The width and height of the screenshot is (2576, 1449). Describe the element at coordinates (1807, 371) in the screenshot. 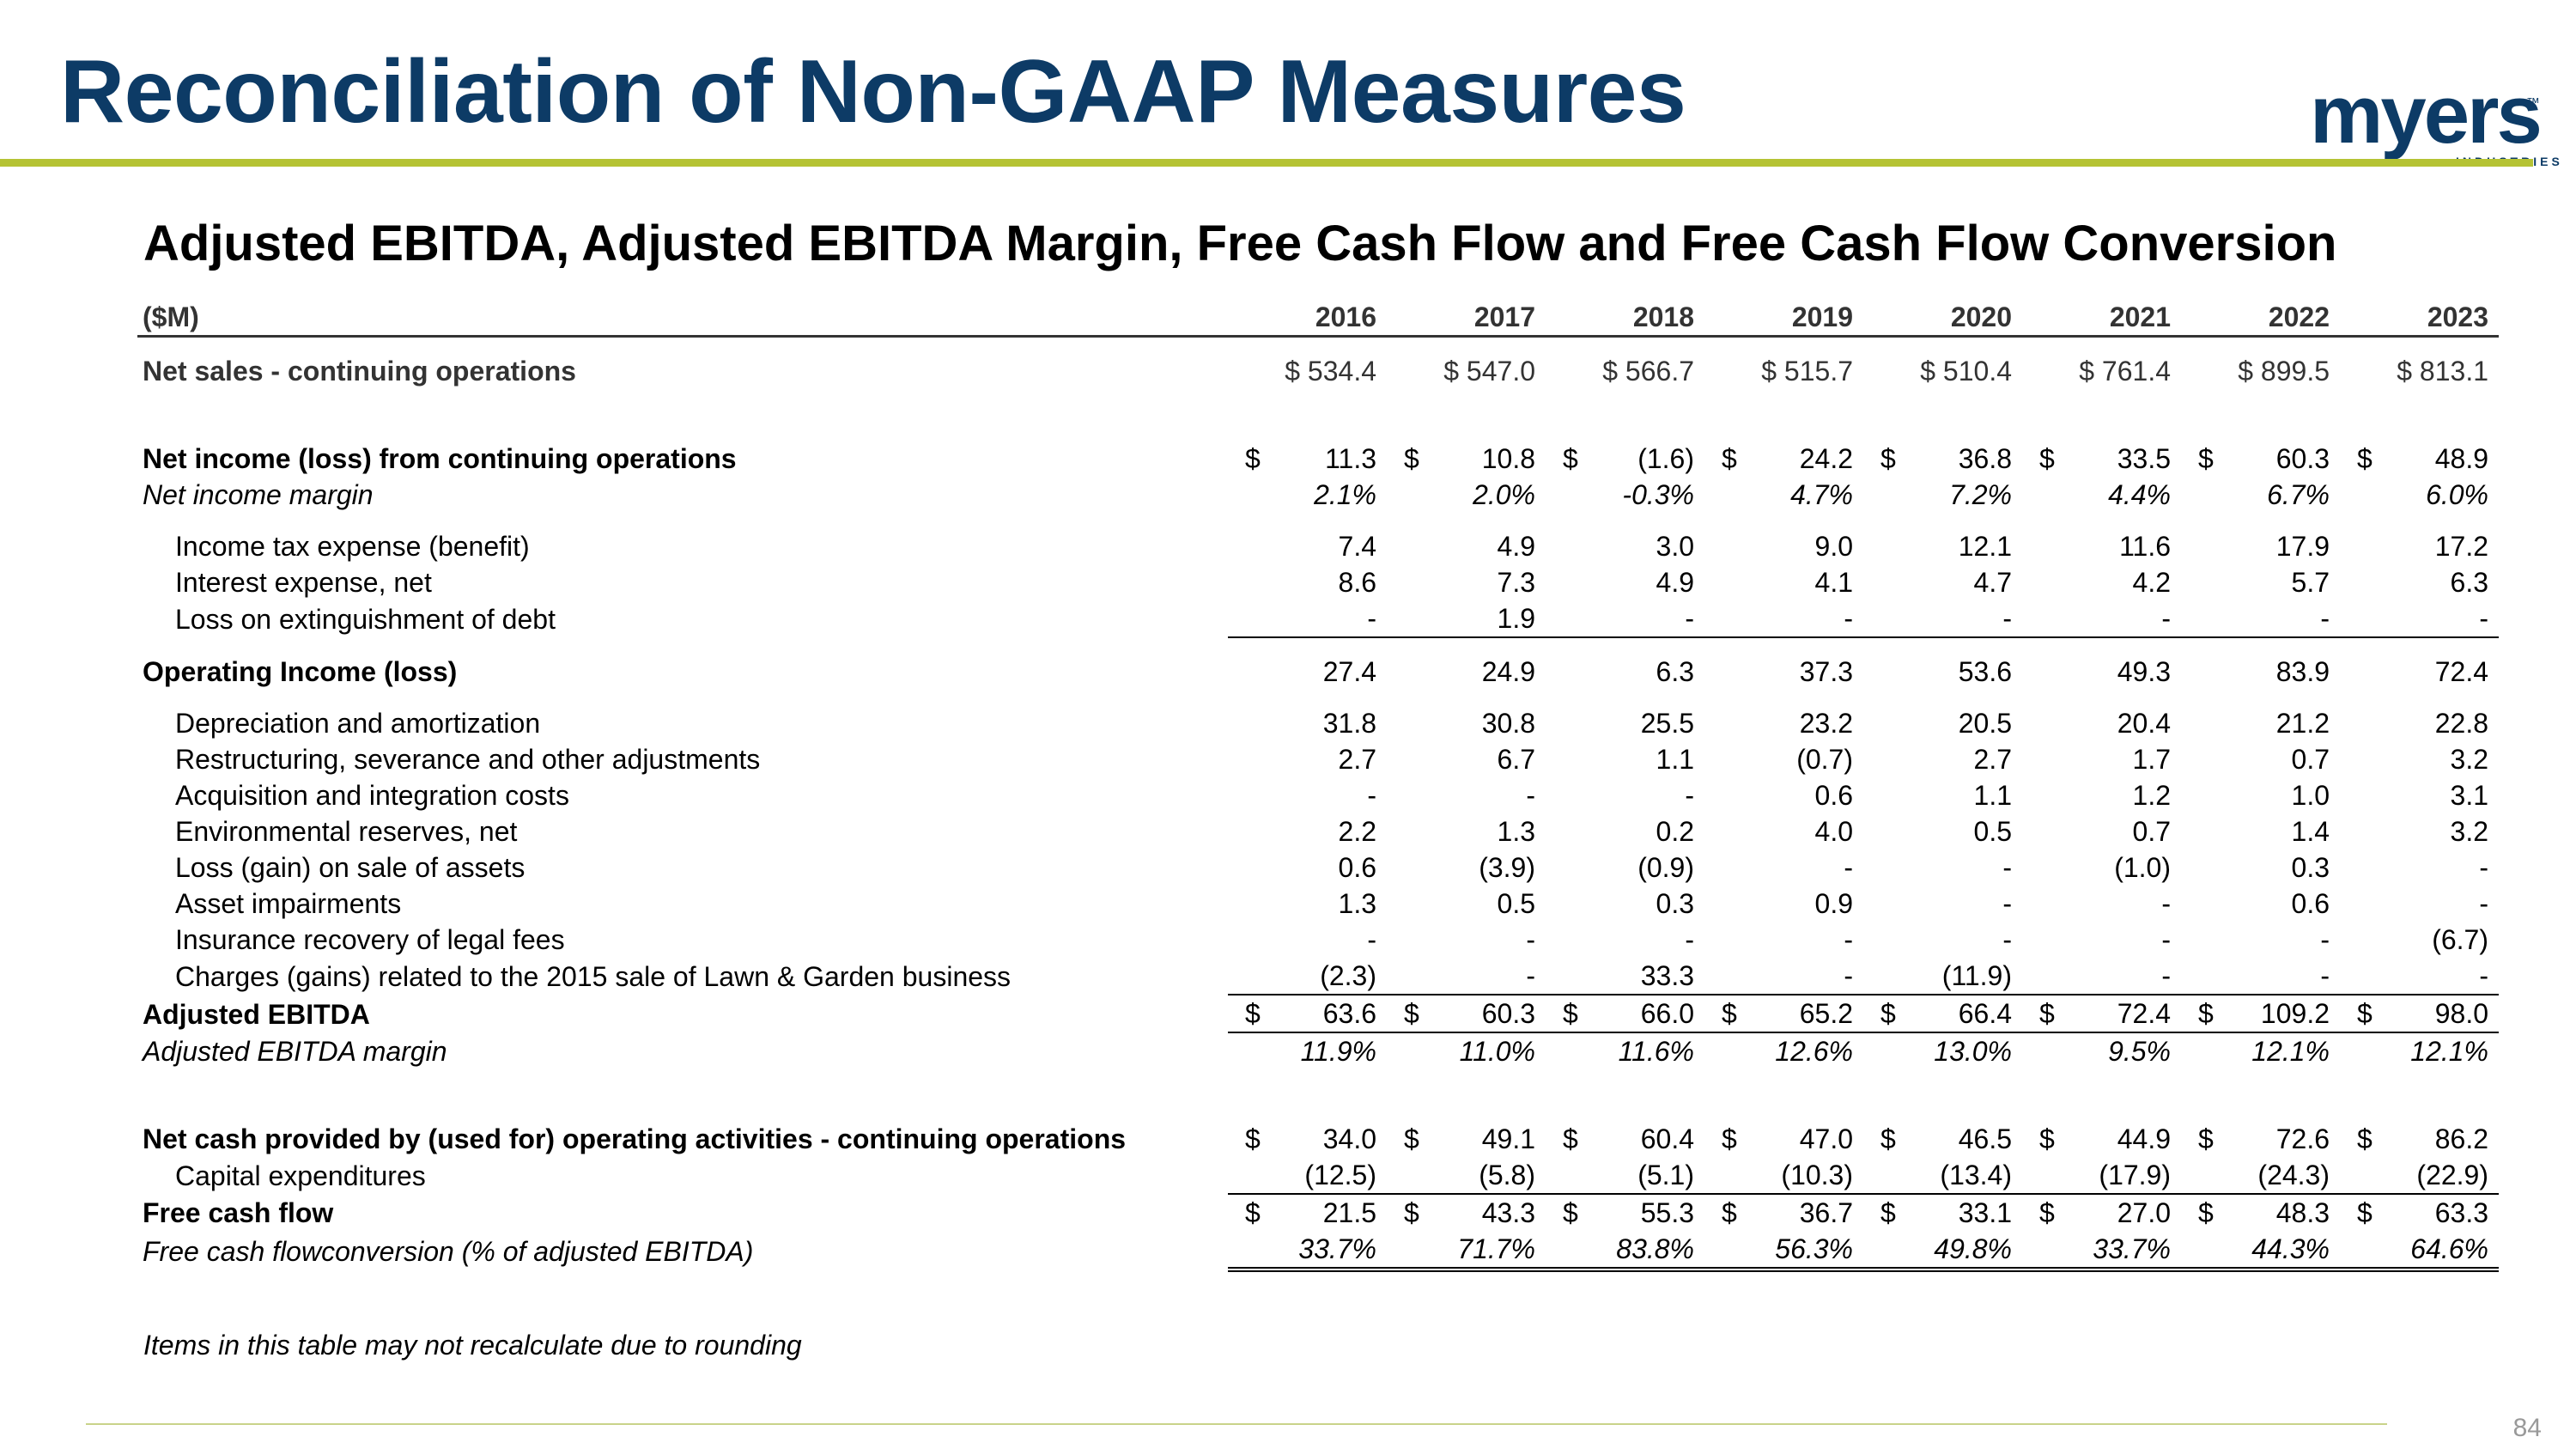

I see `cell-number: $ 515.7` at that location.